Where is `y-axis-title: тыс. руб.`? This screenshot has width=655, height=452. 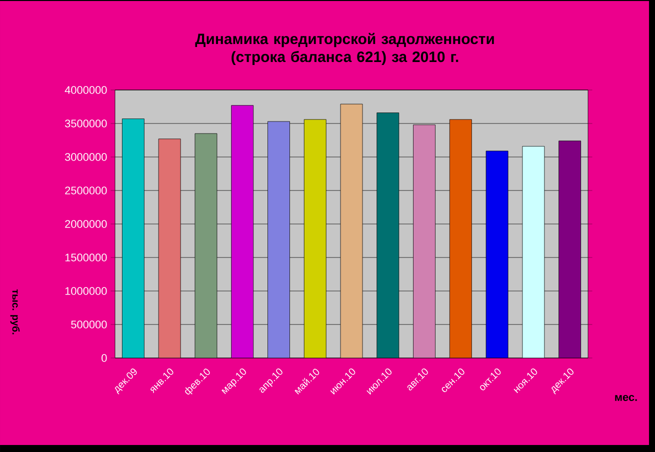 y-axis-title: тыс. руб. is located at coordinates (15, 311).